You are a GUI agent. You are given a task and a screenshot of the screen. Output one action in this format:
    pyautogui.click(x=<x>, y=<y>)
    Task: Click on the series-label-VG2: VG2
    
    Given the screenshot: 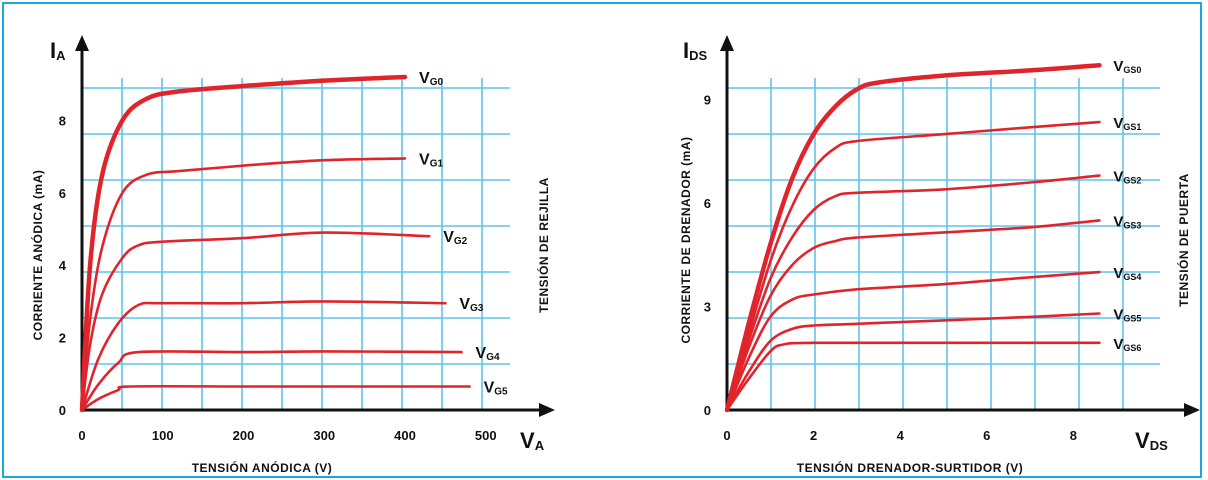 What is the action you would take?
    pyautogui.click(x=455, y=238)
    